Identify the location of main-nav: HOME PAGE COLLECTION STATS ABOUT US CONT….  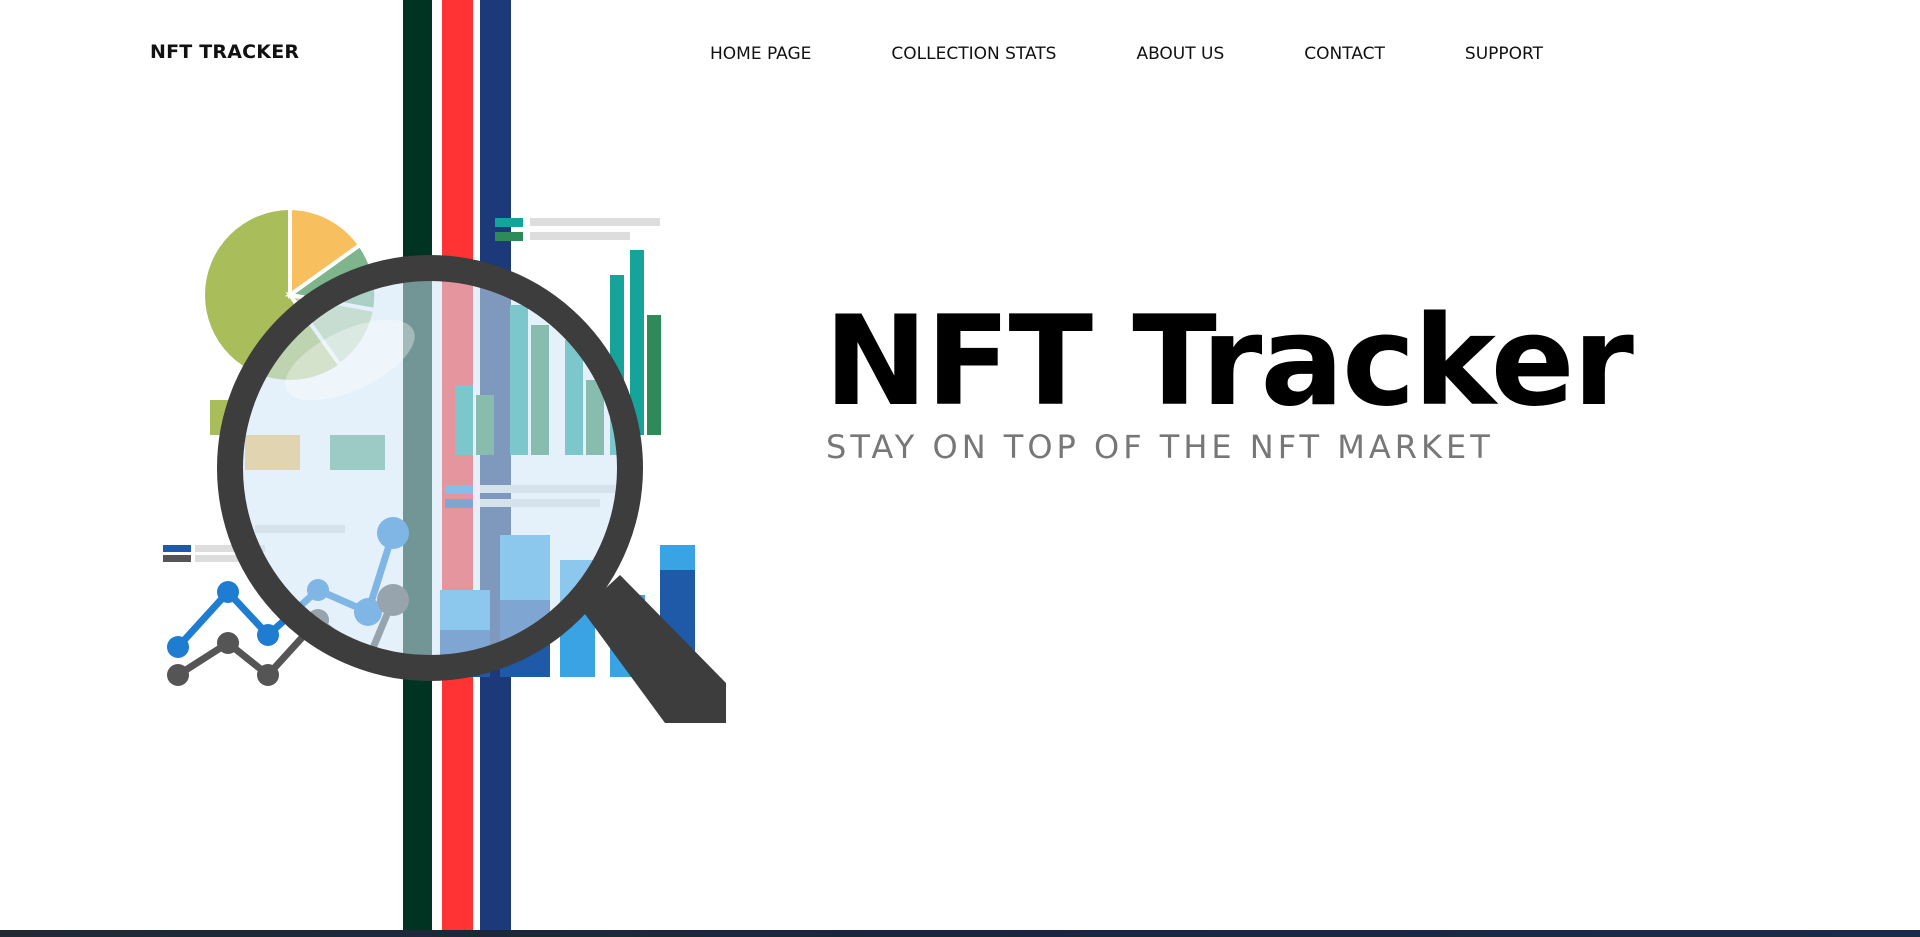
(1126, 54).